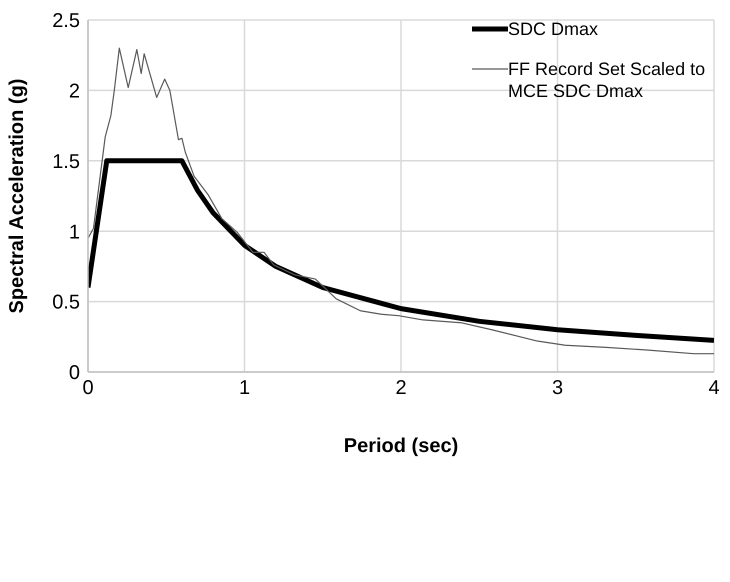  What do you see at coordinates (558, 388) in the screenshot?
I see `x-tick-label: 3` at bounding box center [558, 388].